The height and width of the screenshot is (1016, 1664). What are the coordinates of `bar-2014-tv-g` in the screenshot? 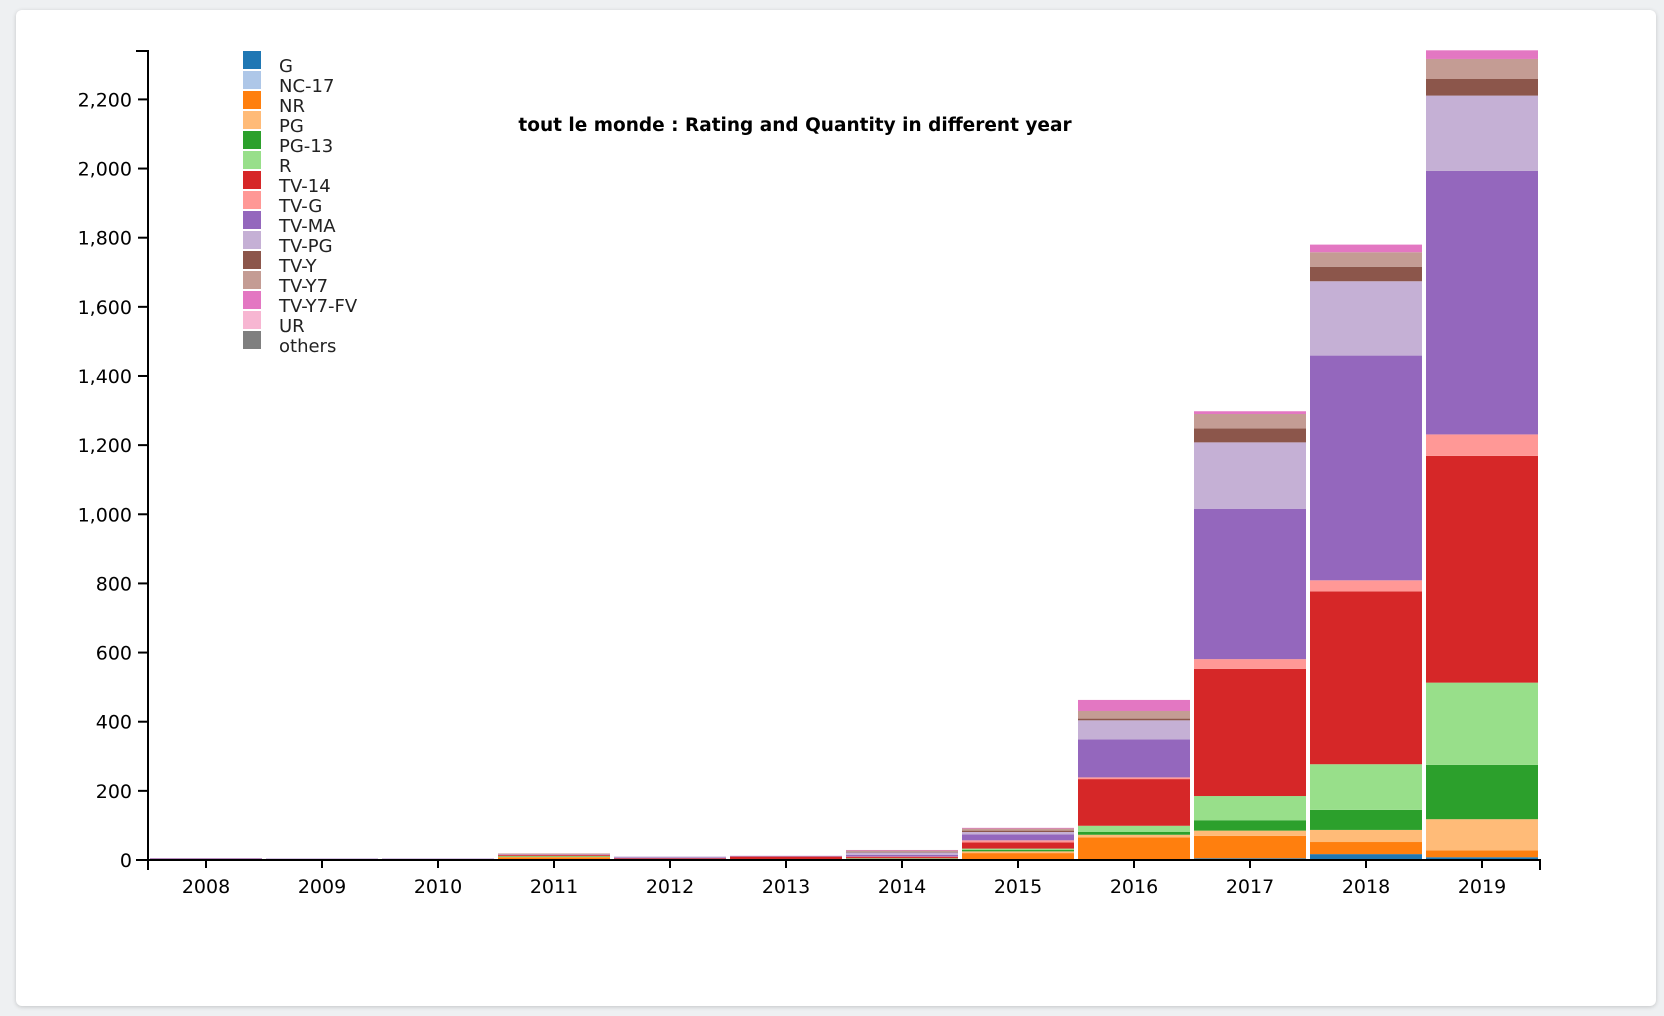 It's located at (902, 857).